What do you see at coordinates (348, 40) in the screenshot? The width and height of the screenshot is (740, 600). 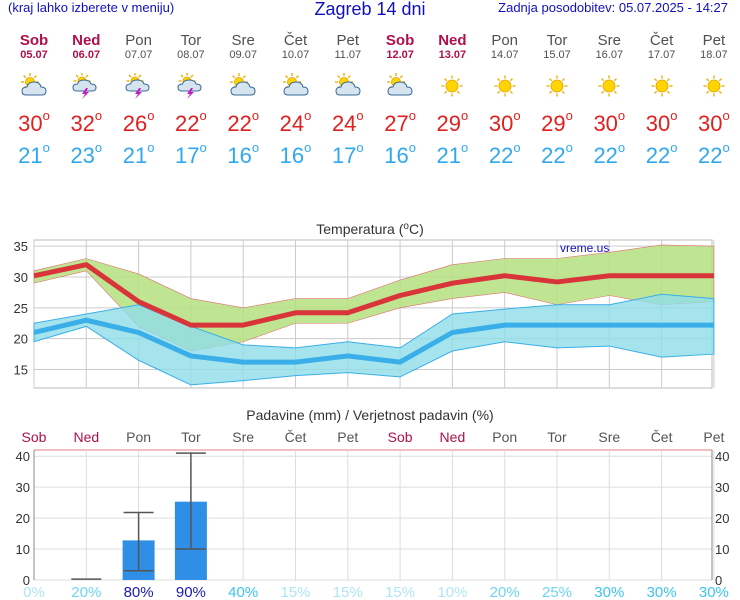 I see `day-name: Pet` at bounding box center [348, 40].